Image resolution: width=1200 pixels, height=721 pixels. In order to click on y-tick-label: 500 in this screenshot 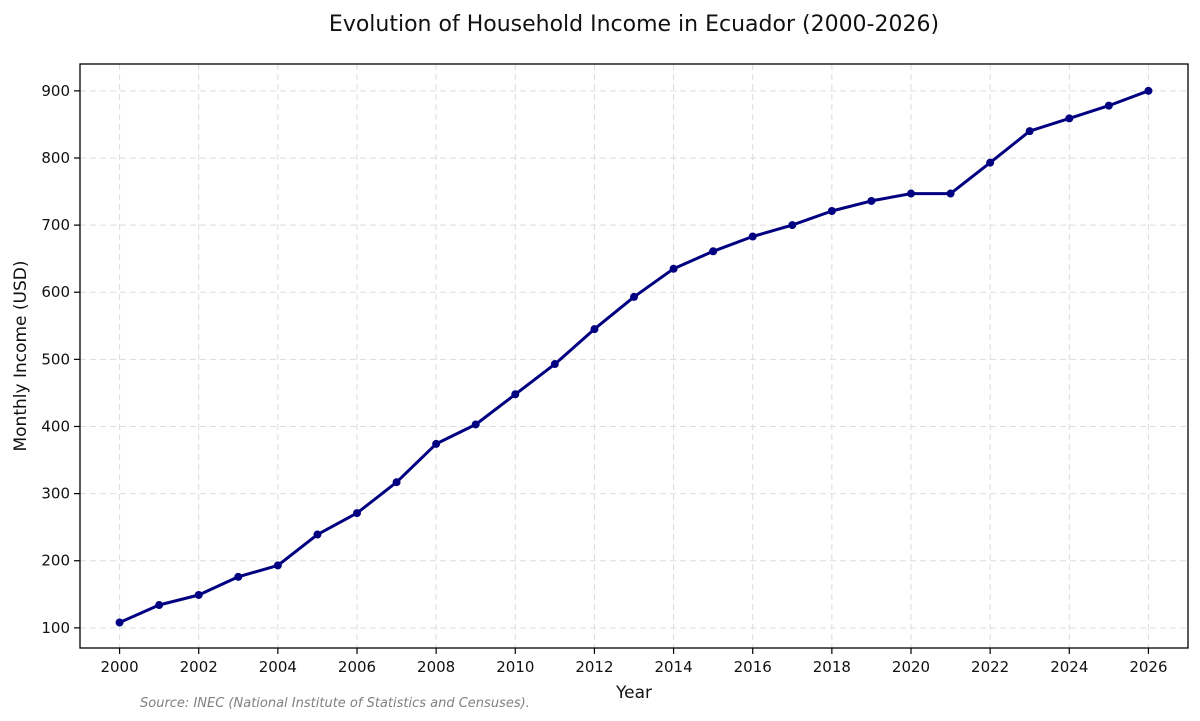, I will do `click(55, 359)`.